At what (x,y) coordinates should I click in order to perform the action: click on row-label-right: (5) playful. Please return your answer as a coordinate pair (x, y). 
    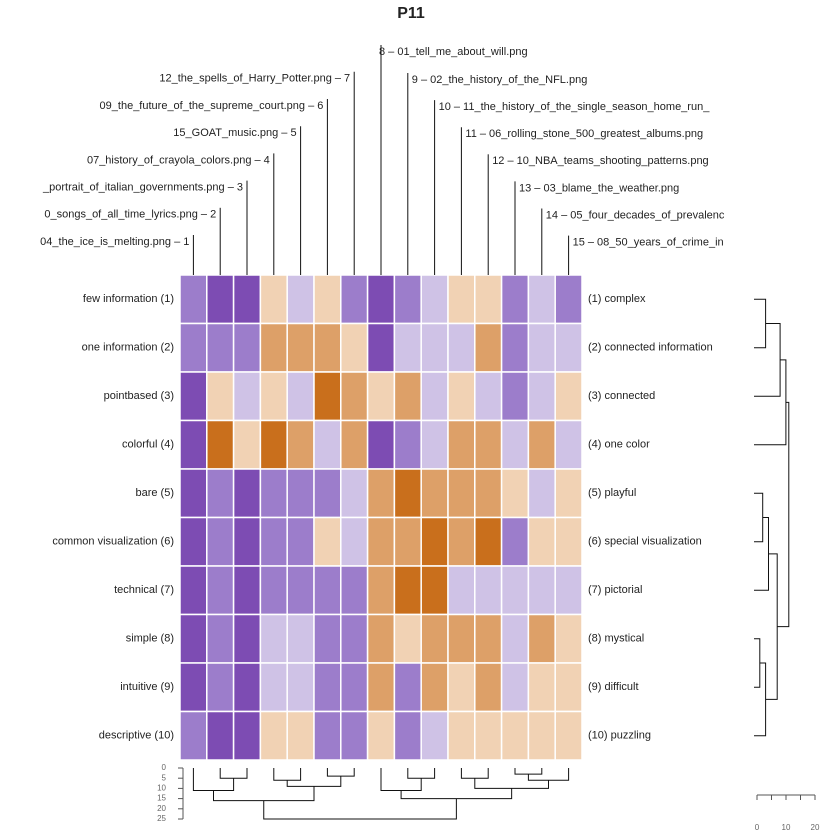
    Looking at the image, I should click on (612, 493).